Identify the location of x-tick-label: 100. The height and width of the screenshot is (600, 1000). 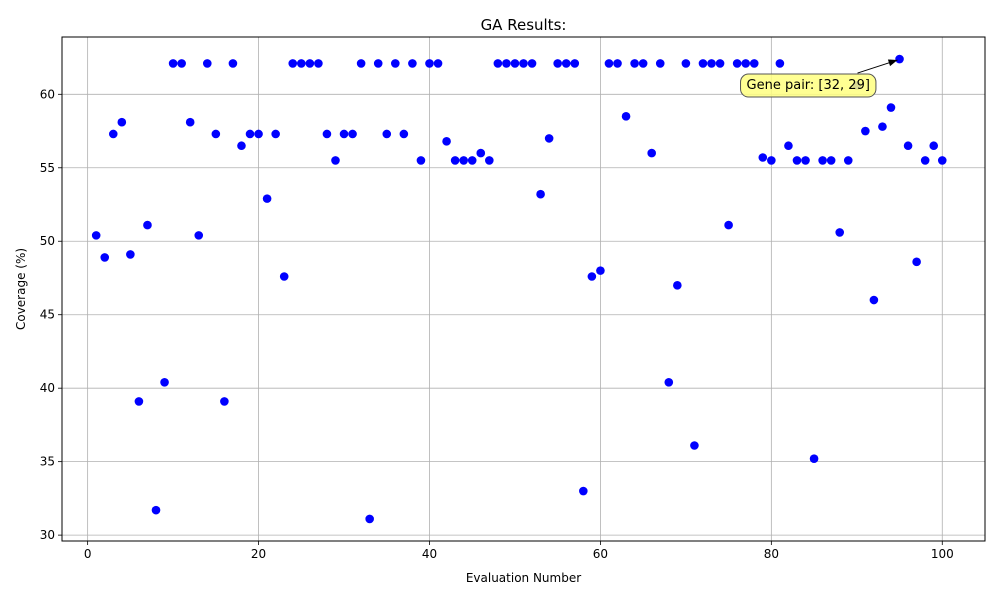
(942, 554).